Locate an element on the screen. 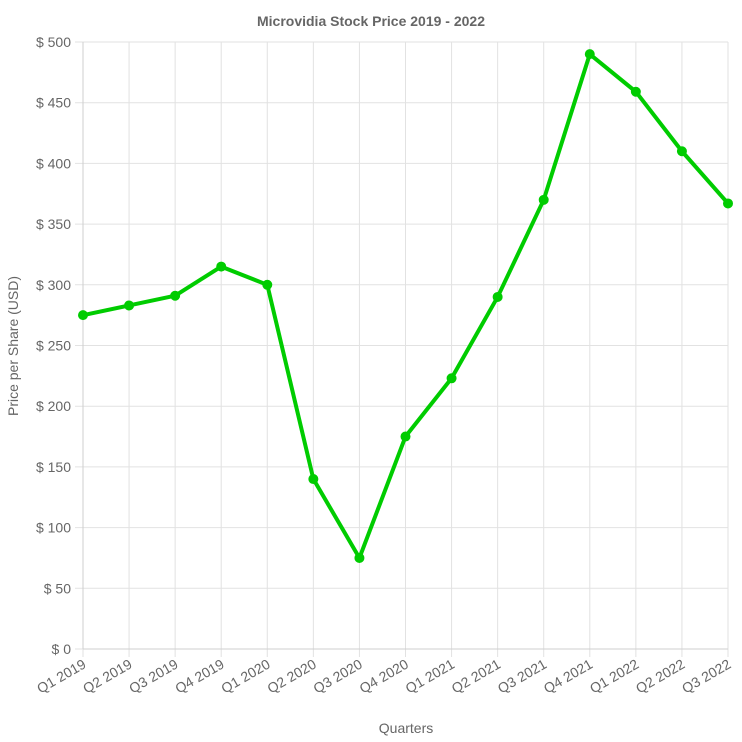  y-tick-label: $ 100 is located at coordinates (53, 528).